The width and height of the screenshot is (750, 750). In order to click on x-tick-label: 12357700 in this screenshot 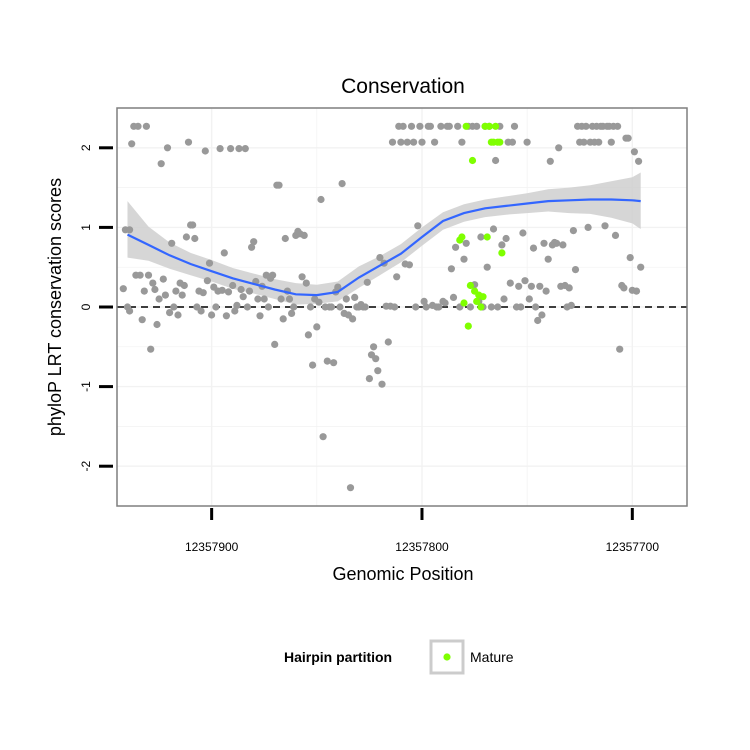, I will do `click(633, 547)`.